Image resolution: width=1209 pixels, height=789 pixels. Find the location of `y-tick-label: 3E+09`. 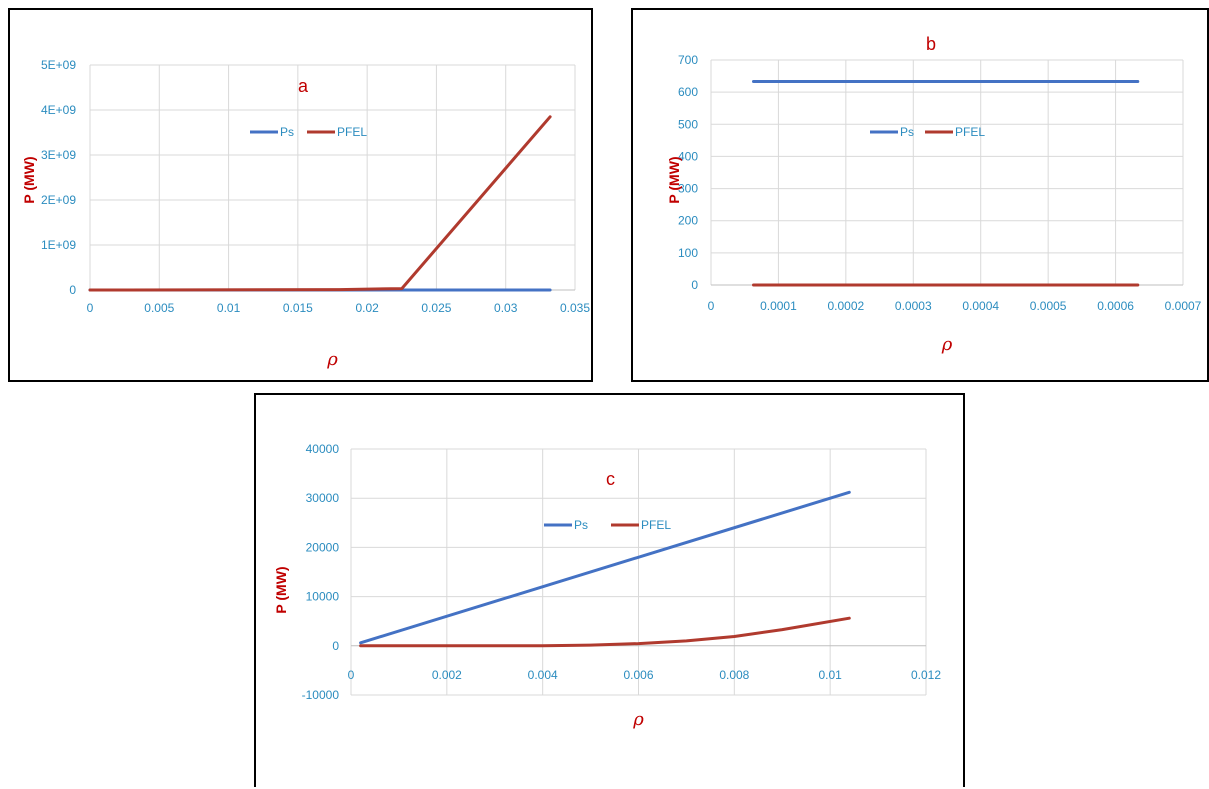

y-tick-label: 3E+09 is located at coordinates (58, 155).